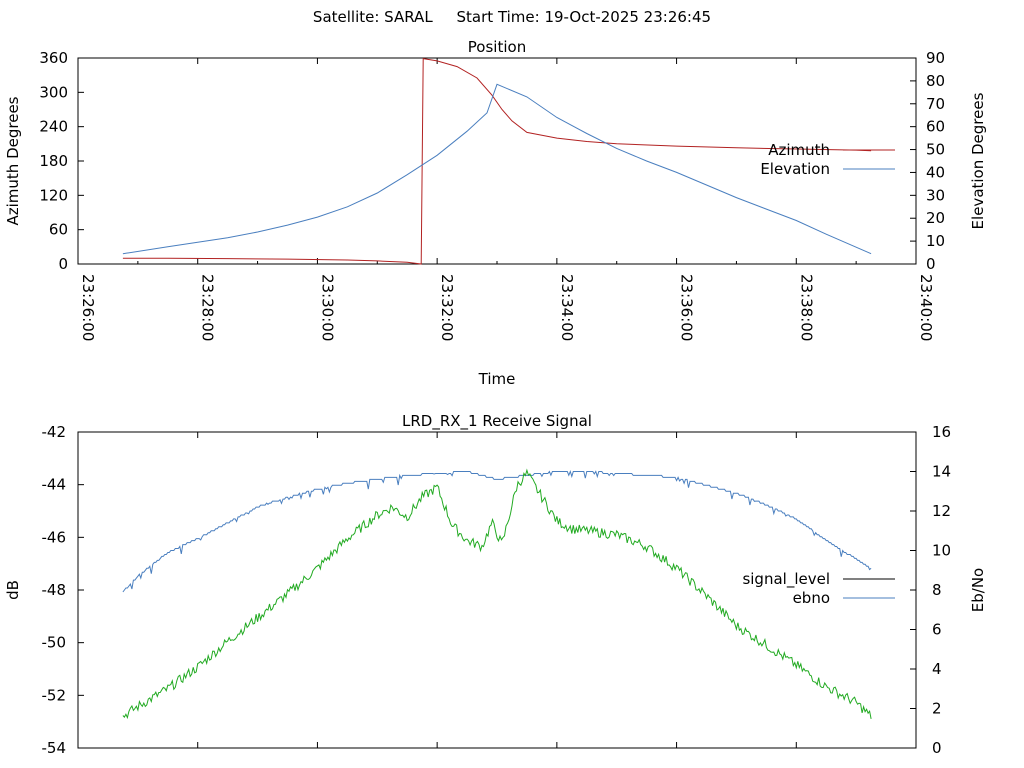  Describe the element at coordinates (941, 511) in the screenshot. I see `y2-tick-label: 12` at that location.